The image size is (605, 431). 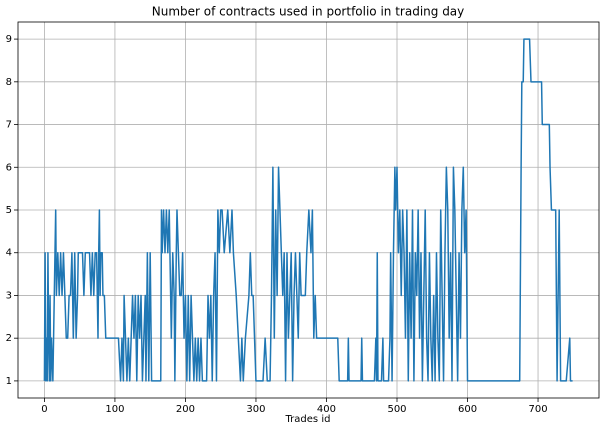 What do you see at coordinates (396, 409) in the screenshot?
I see `x-tick-label: 500` at bounding box center [396, 409].